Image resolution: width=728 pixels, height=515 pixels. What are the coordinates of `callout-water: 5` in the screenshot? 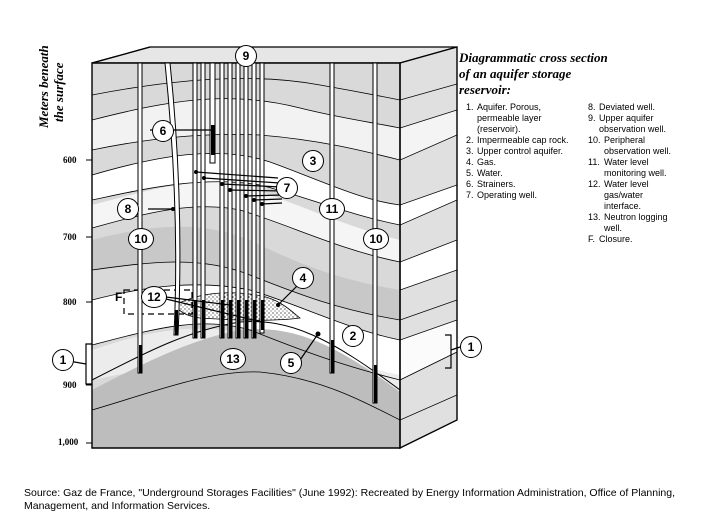 It's located at (291, 363).